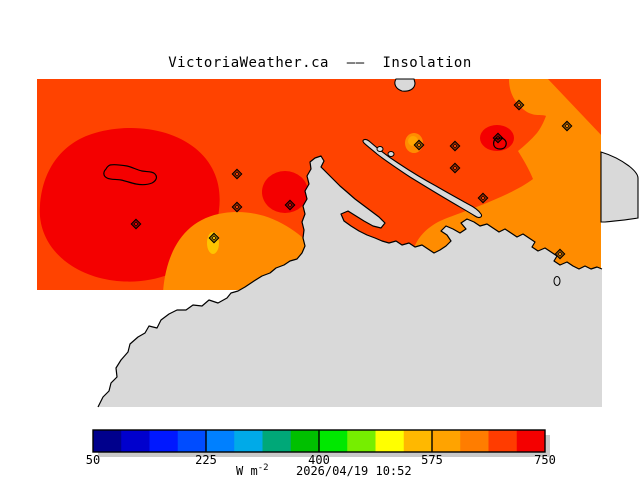  I want to click on islet-mid, so click(391, 154).